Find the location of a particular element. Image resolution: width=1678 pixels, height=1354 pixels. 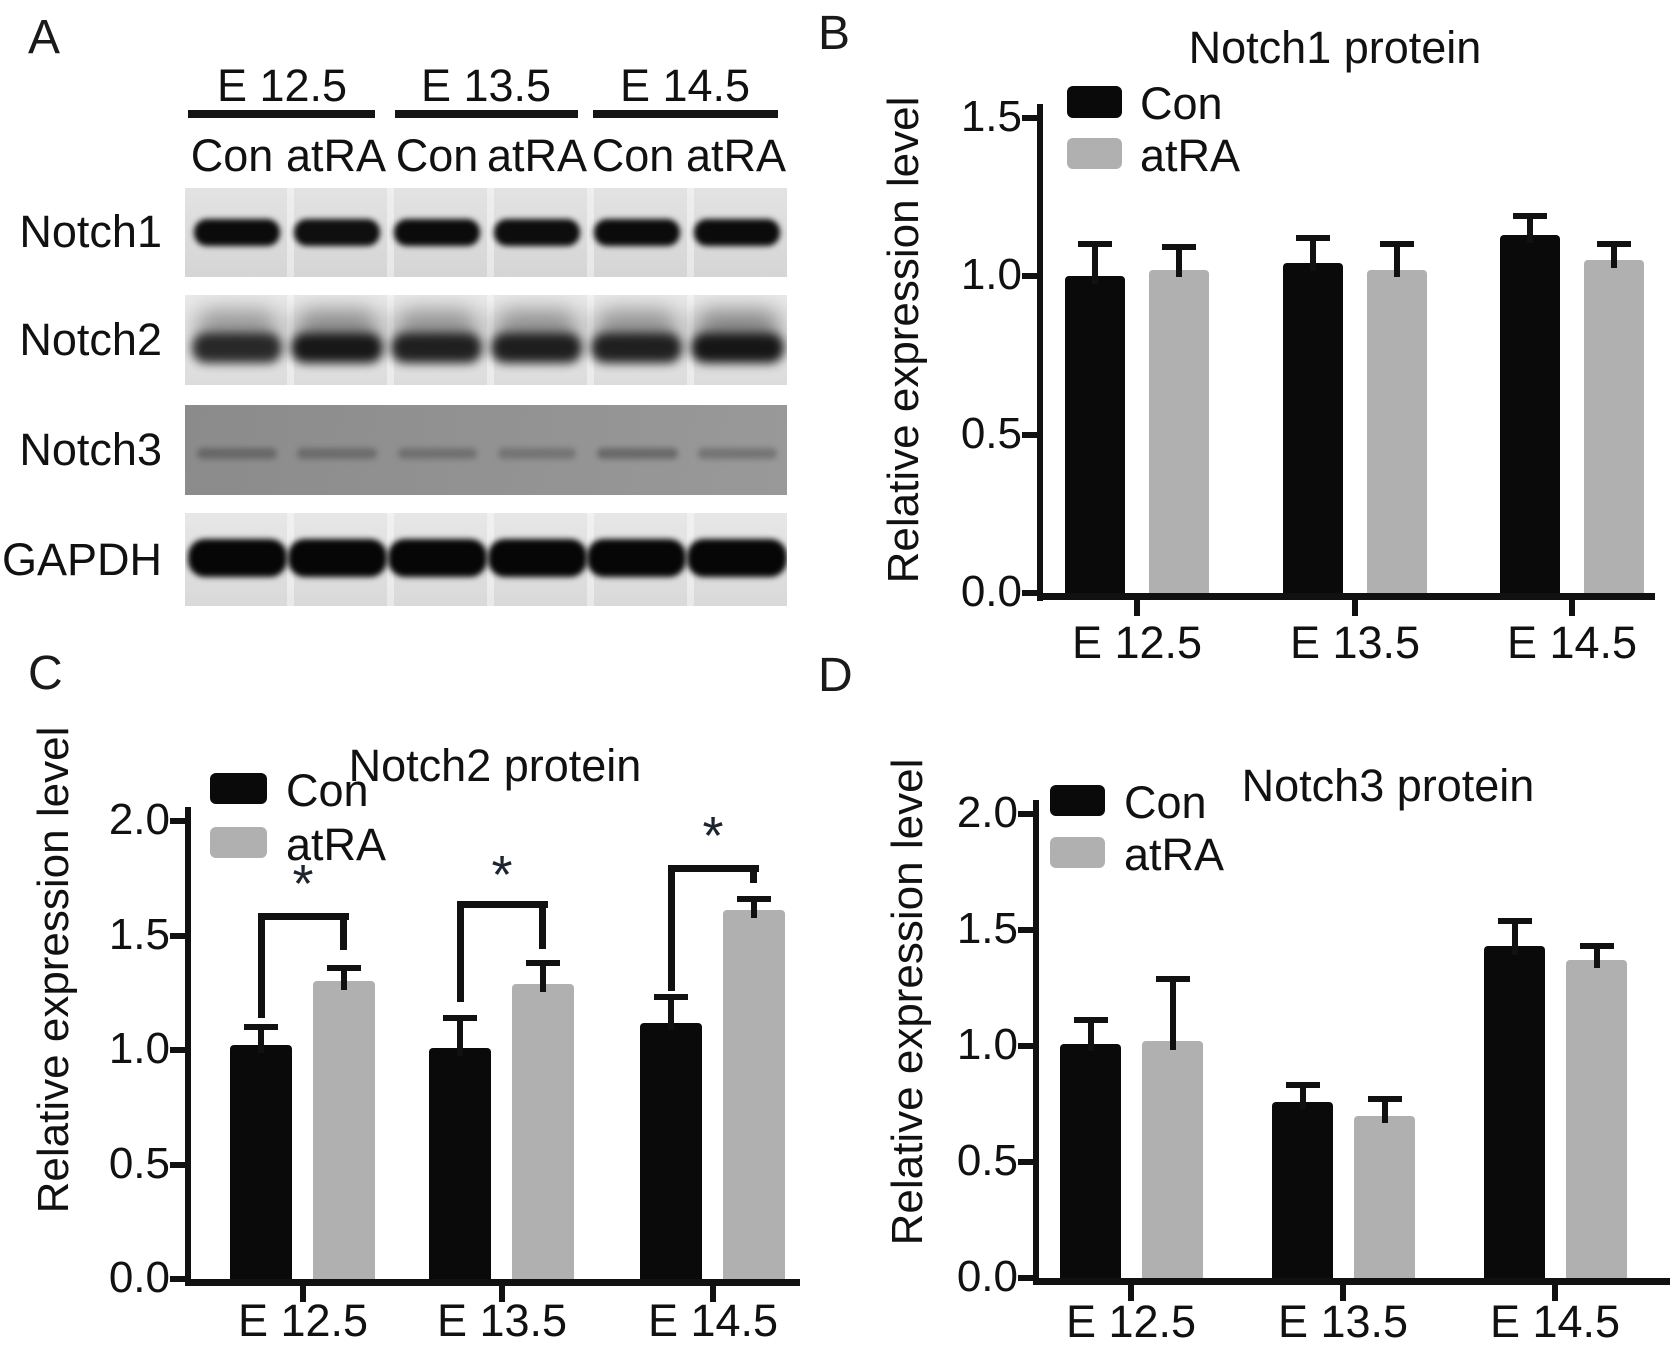

blot-row-label-notch1: Notch1 is located at coordinates (90, 231).